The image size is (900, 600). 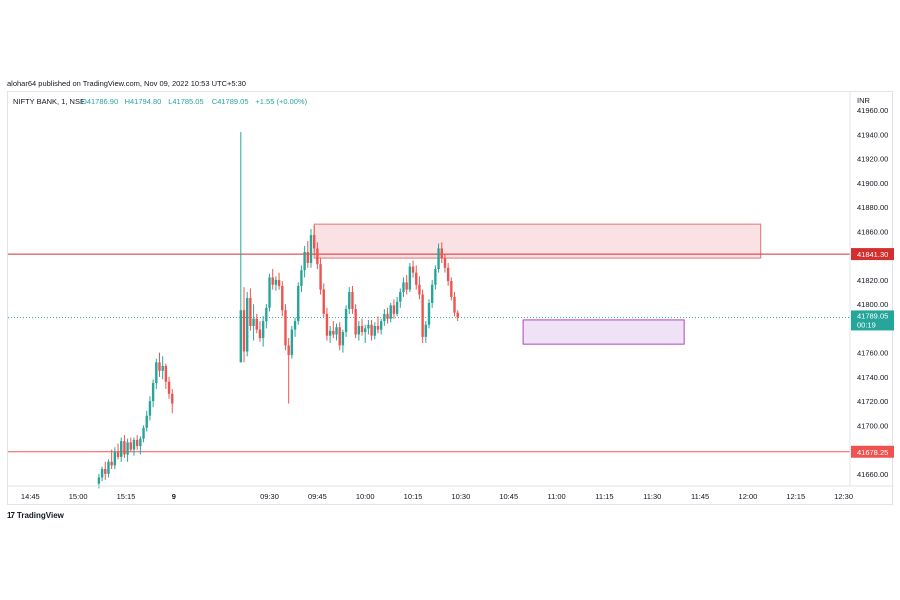 I want to click on last-price-marker-bg, so click(x=872, y=320).